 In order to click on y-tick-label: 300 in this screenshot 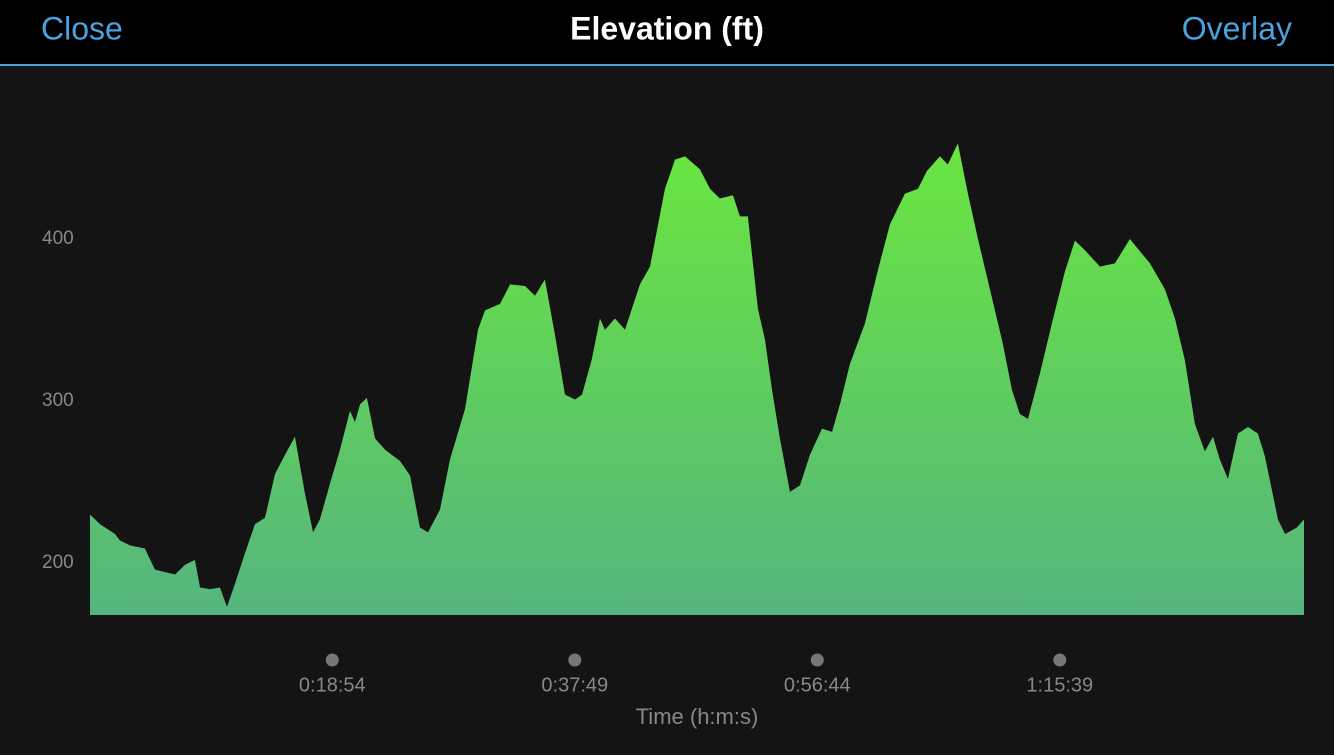, I will do `click(58, 400)`.